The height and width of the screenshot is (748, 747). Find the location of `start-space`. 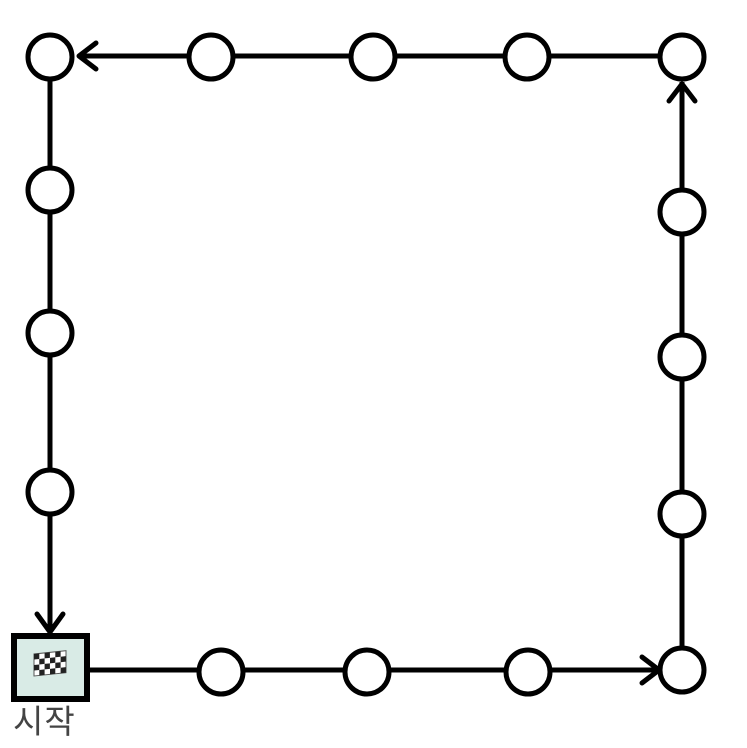

start-space is located at coordinates (50, 667).